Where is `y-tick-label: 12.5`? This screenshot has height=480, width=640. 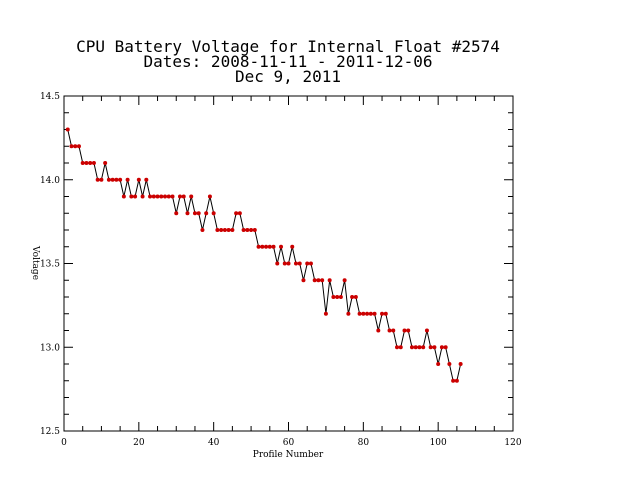
y-tick-label: 12.5 is located at coordinates (50, 432).